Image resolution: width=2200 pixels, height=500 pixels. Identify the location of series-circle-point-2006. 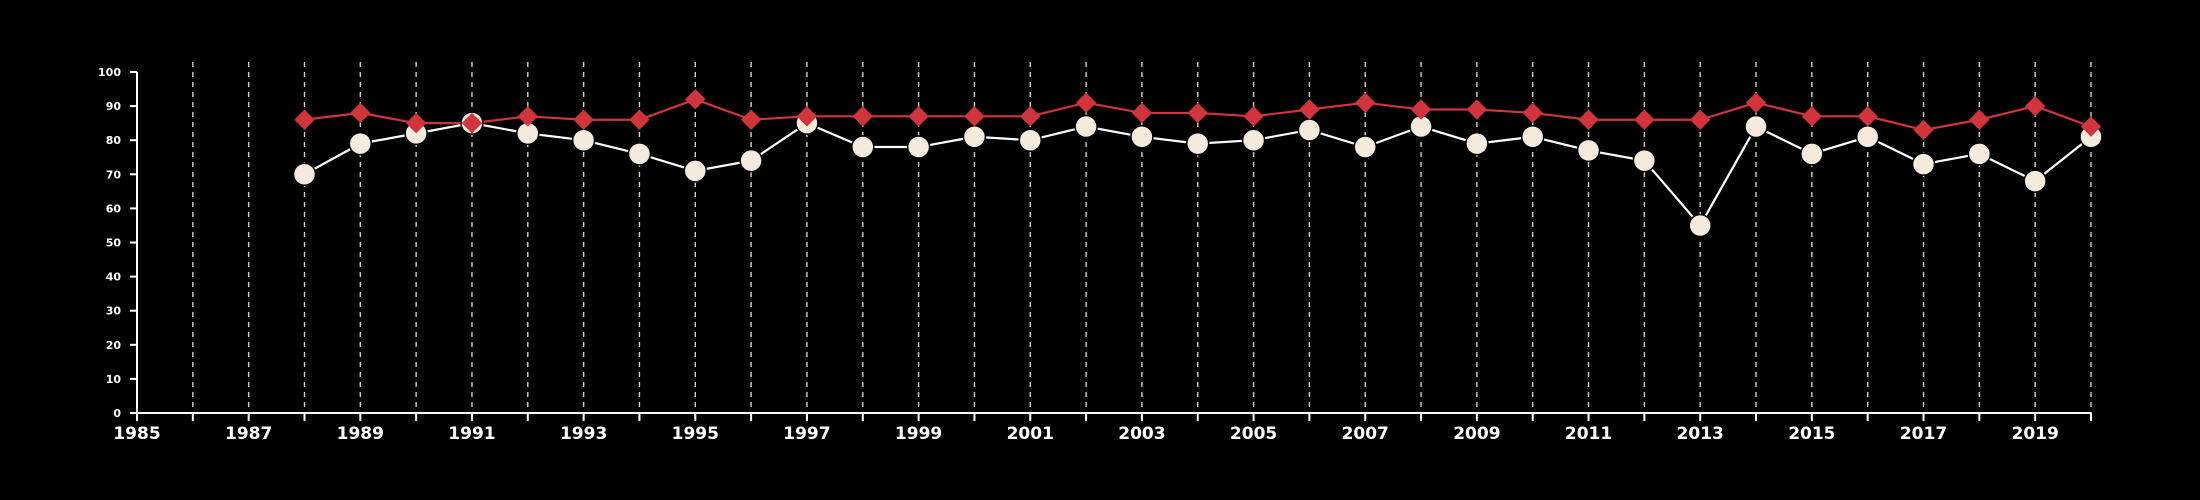
(1309, 130).